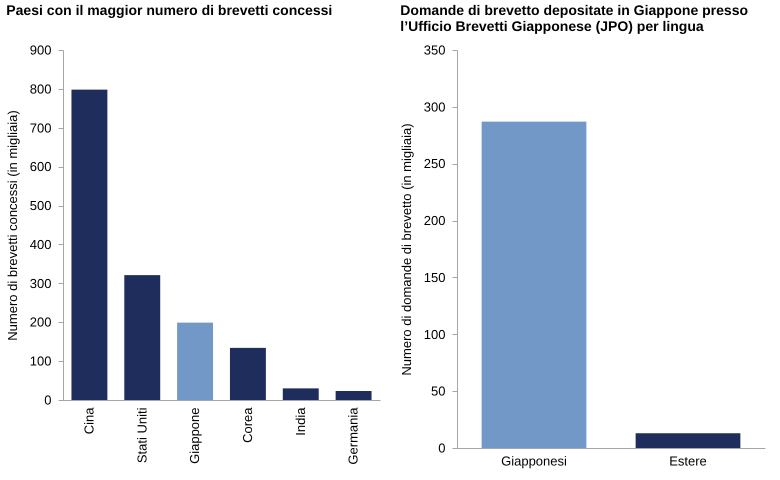 The height and width of the screenshot is (480, 780). I want to click on x-tick-label: Germania, so click(353, 435).